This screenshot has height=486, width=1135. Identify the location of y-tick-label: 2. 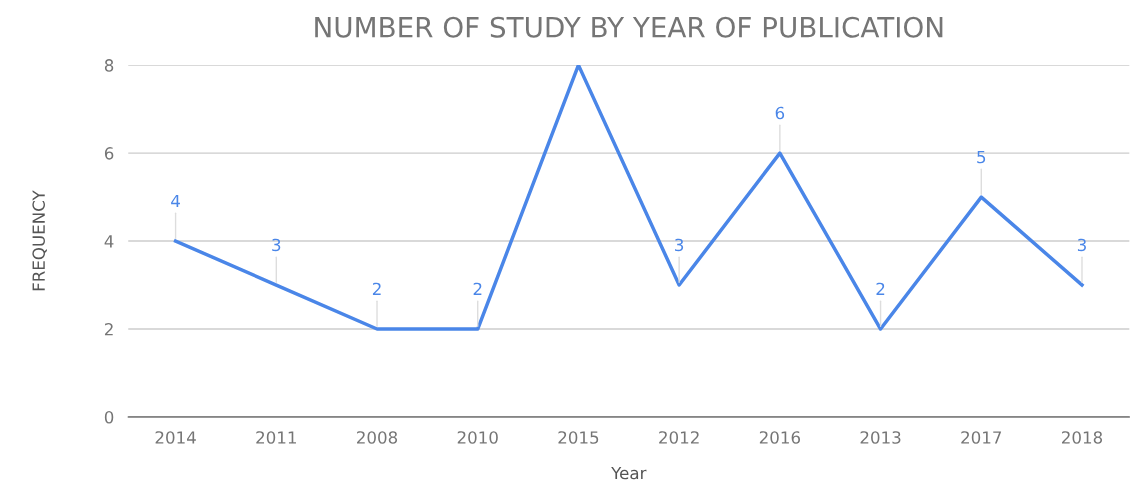
(108, 329).